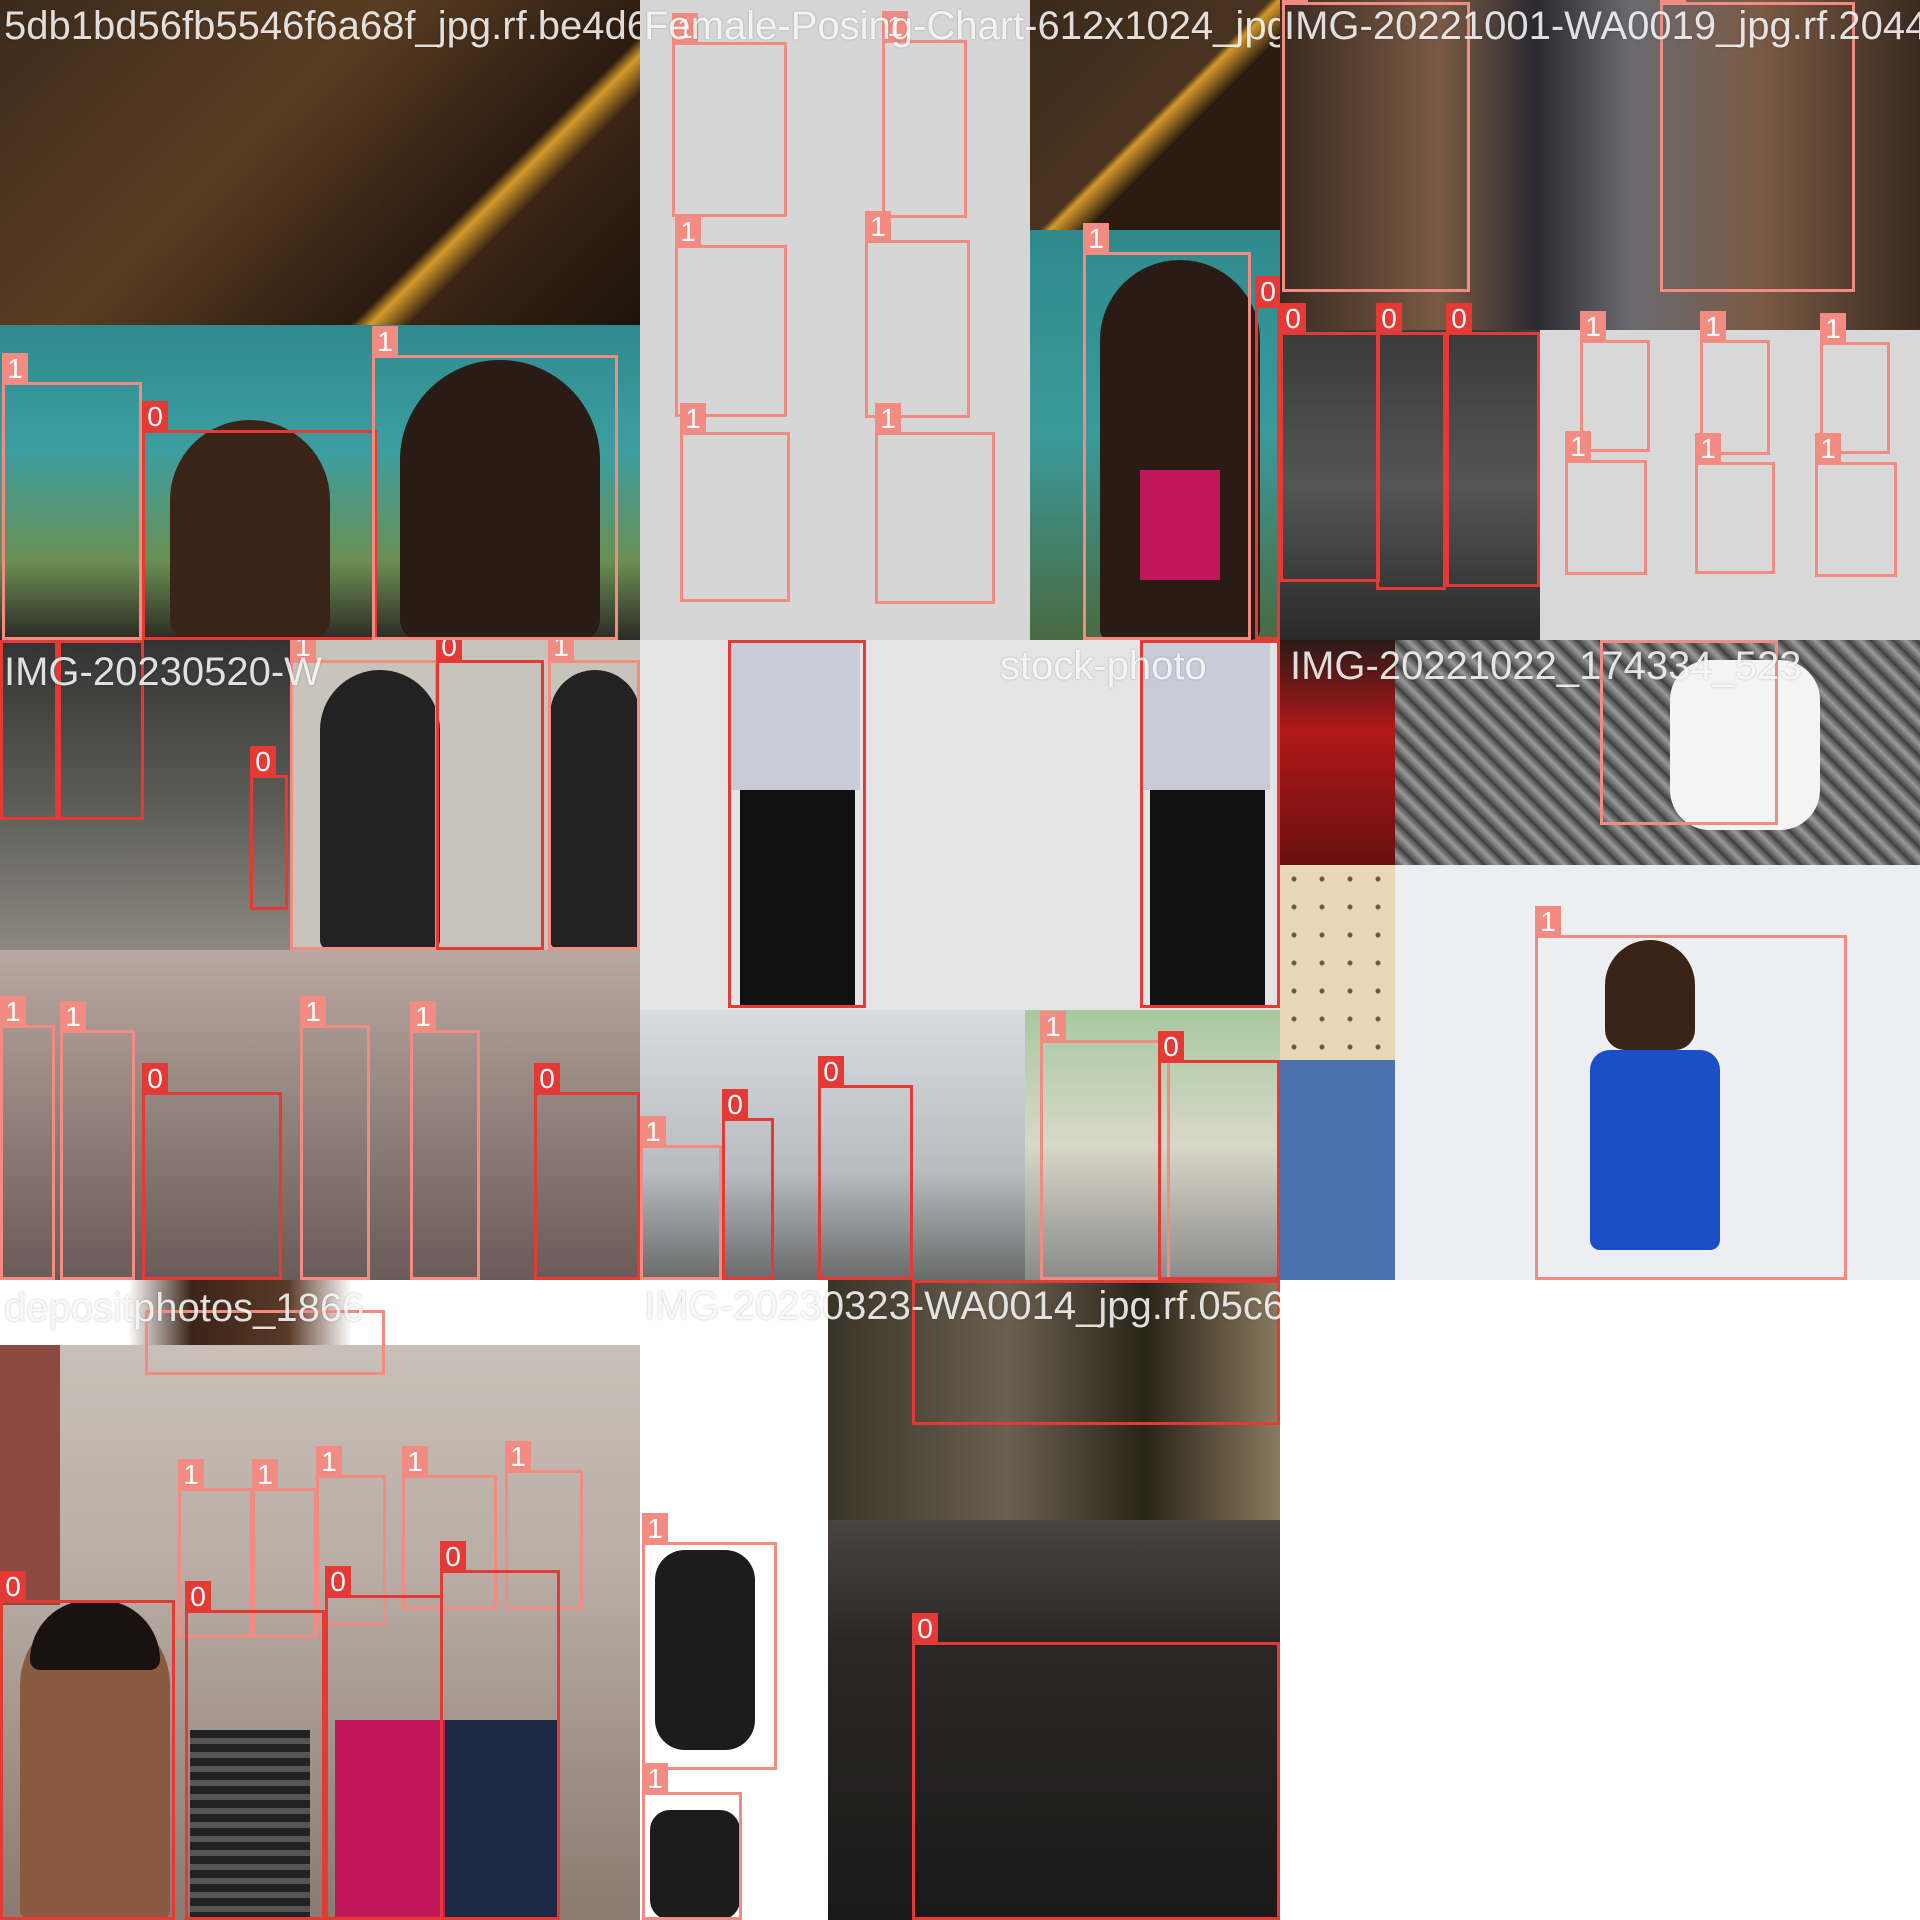 The image size is (1920, 1920). What do you see at coordinates (30, 1475) in the screenshot?
I see `wall-pillar` at bounding box center [30, 1475].